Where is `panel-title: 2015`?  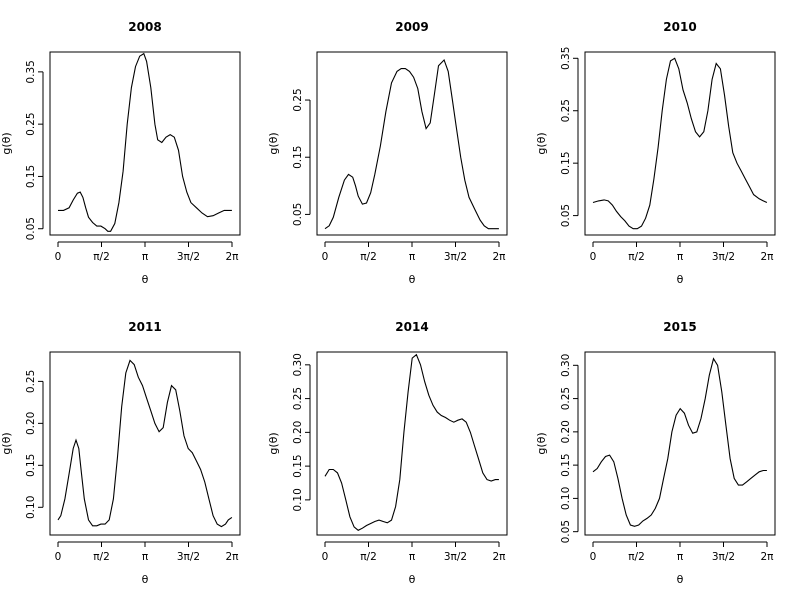 panel-title: 2015 is located at coordinates (679, 327).